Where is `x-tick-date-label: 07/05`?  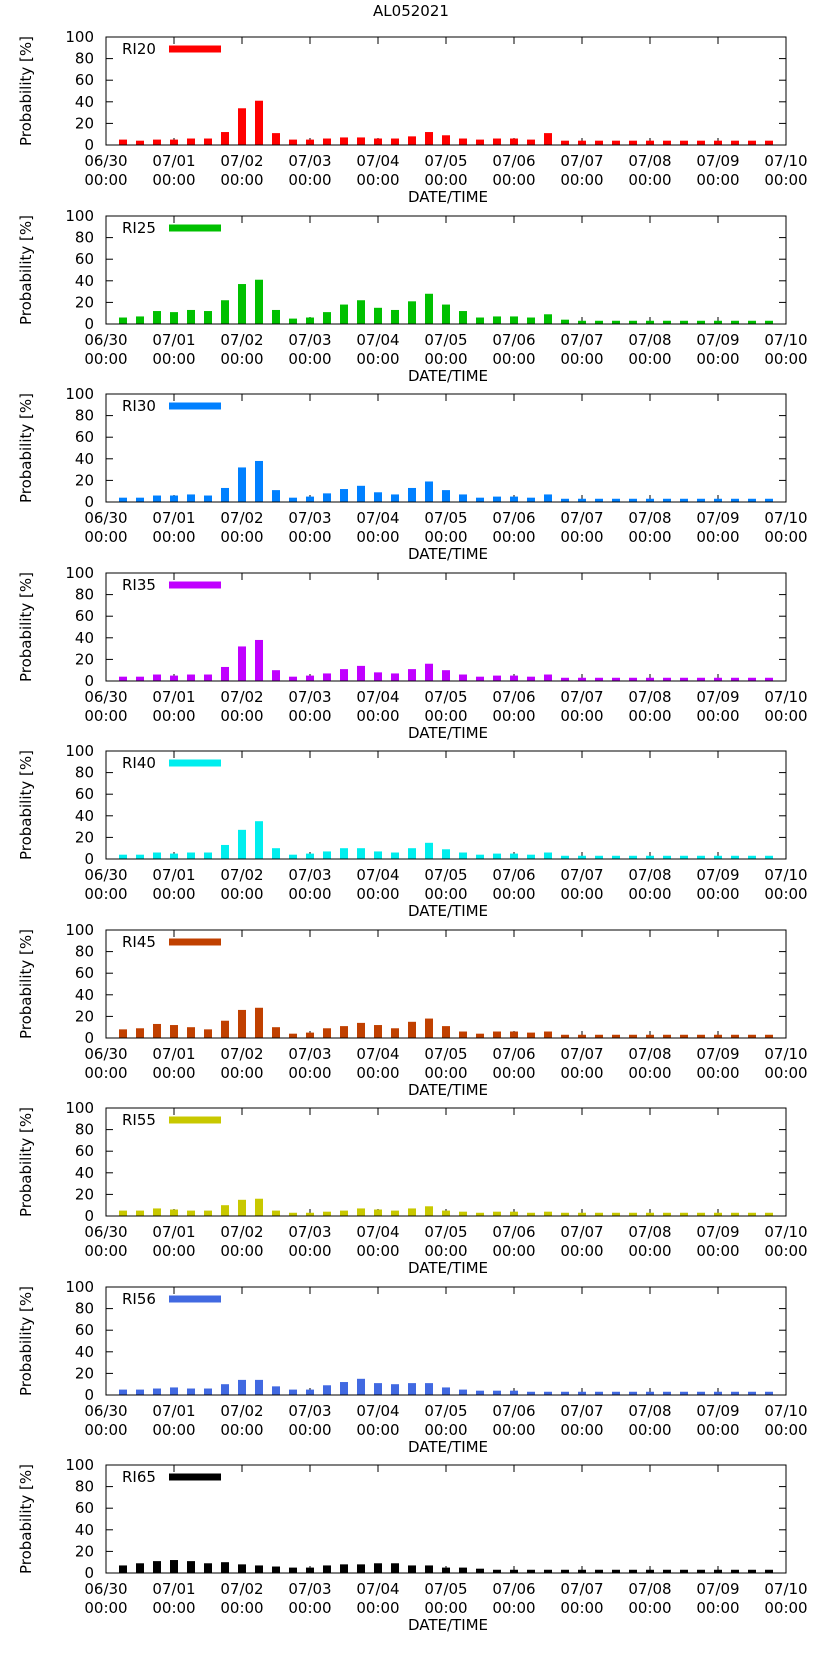 x-tick-date-label: 07/05 is located at coordinates (445, 1232).